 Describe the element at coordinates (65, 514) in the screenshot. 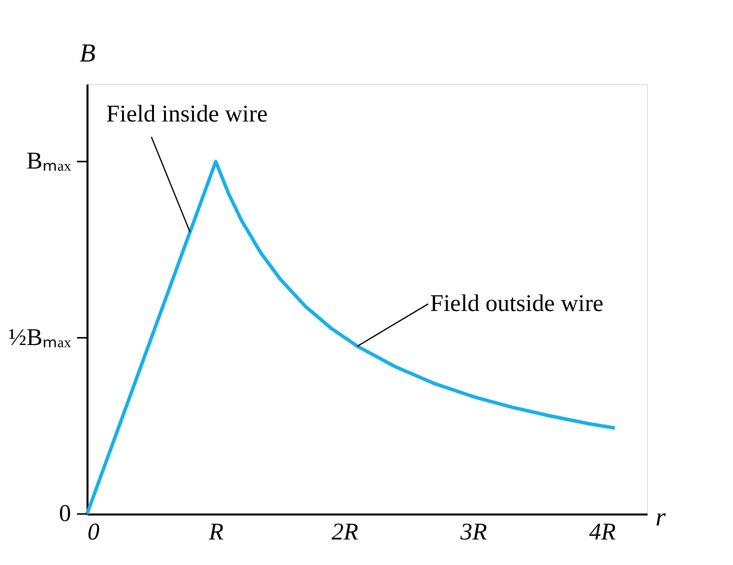

I see `text: 0` at that location.